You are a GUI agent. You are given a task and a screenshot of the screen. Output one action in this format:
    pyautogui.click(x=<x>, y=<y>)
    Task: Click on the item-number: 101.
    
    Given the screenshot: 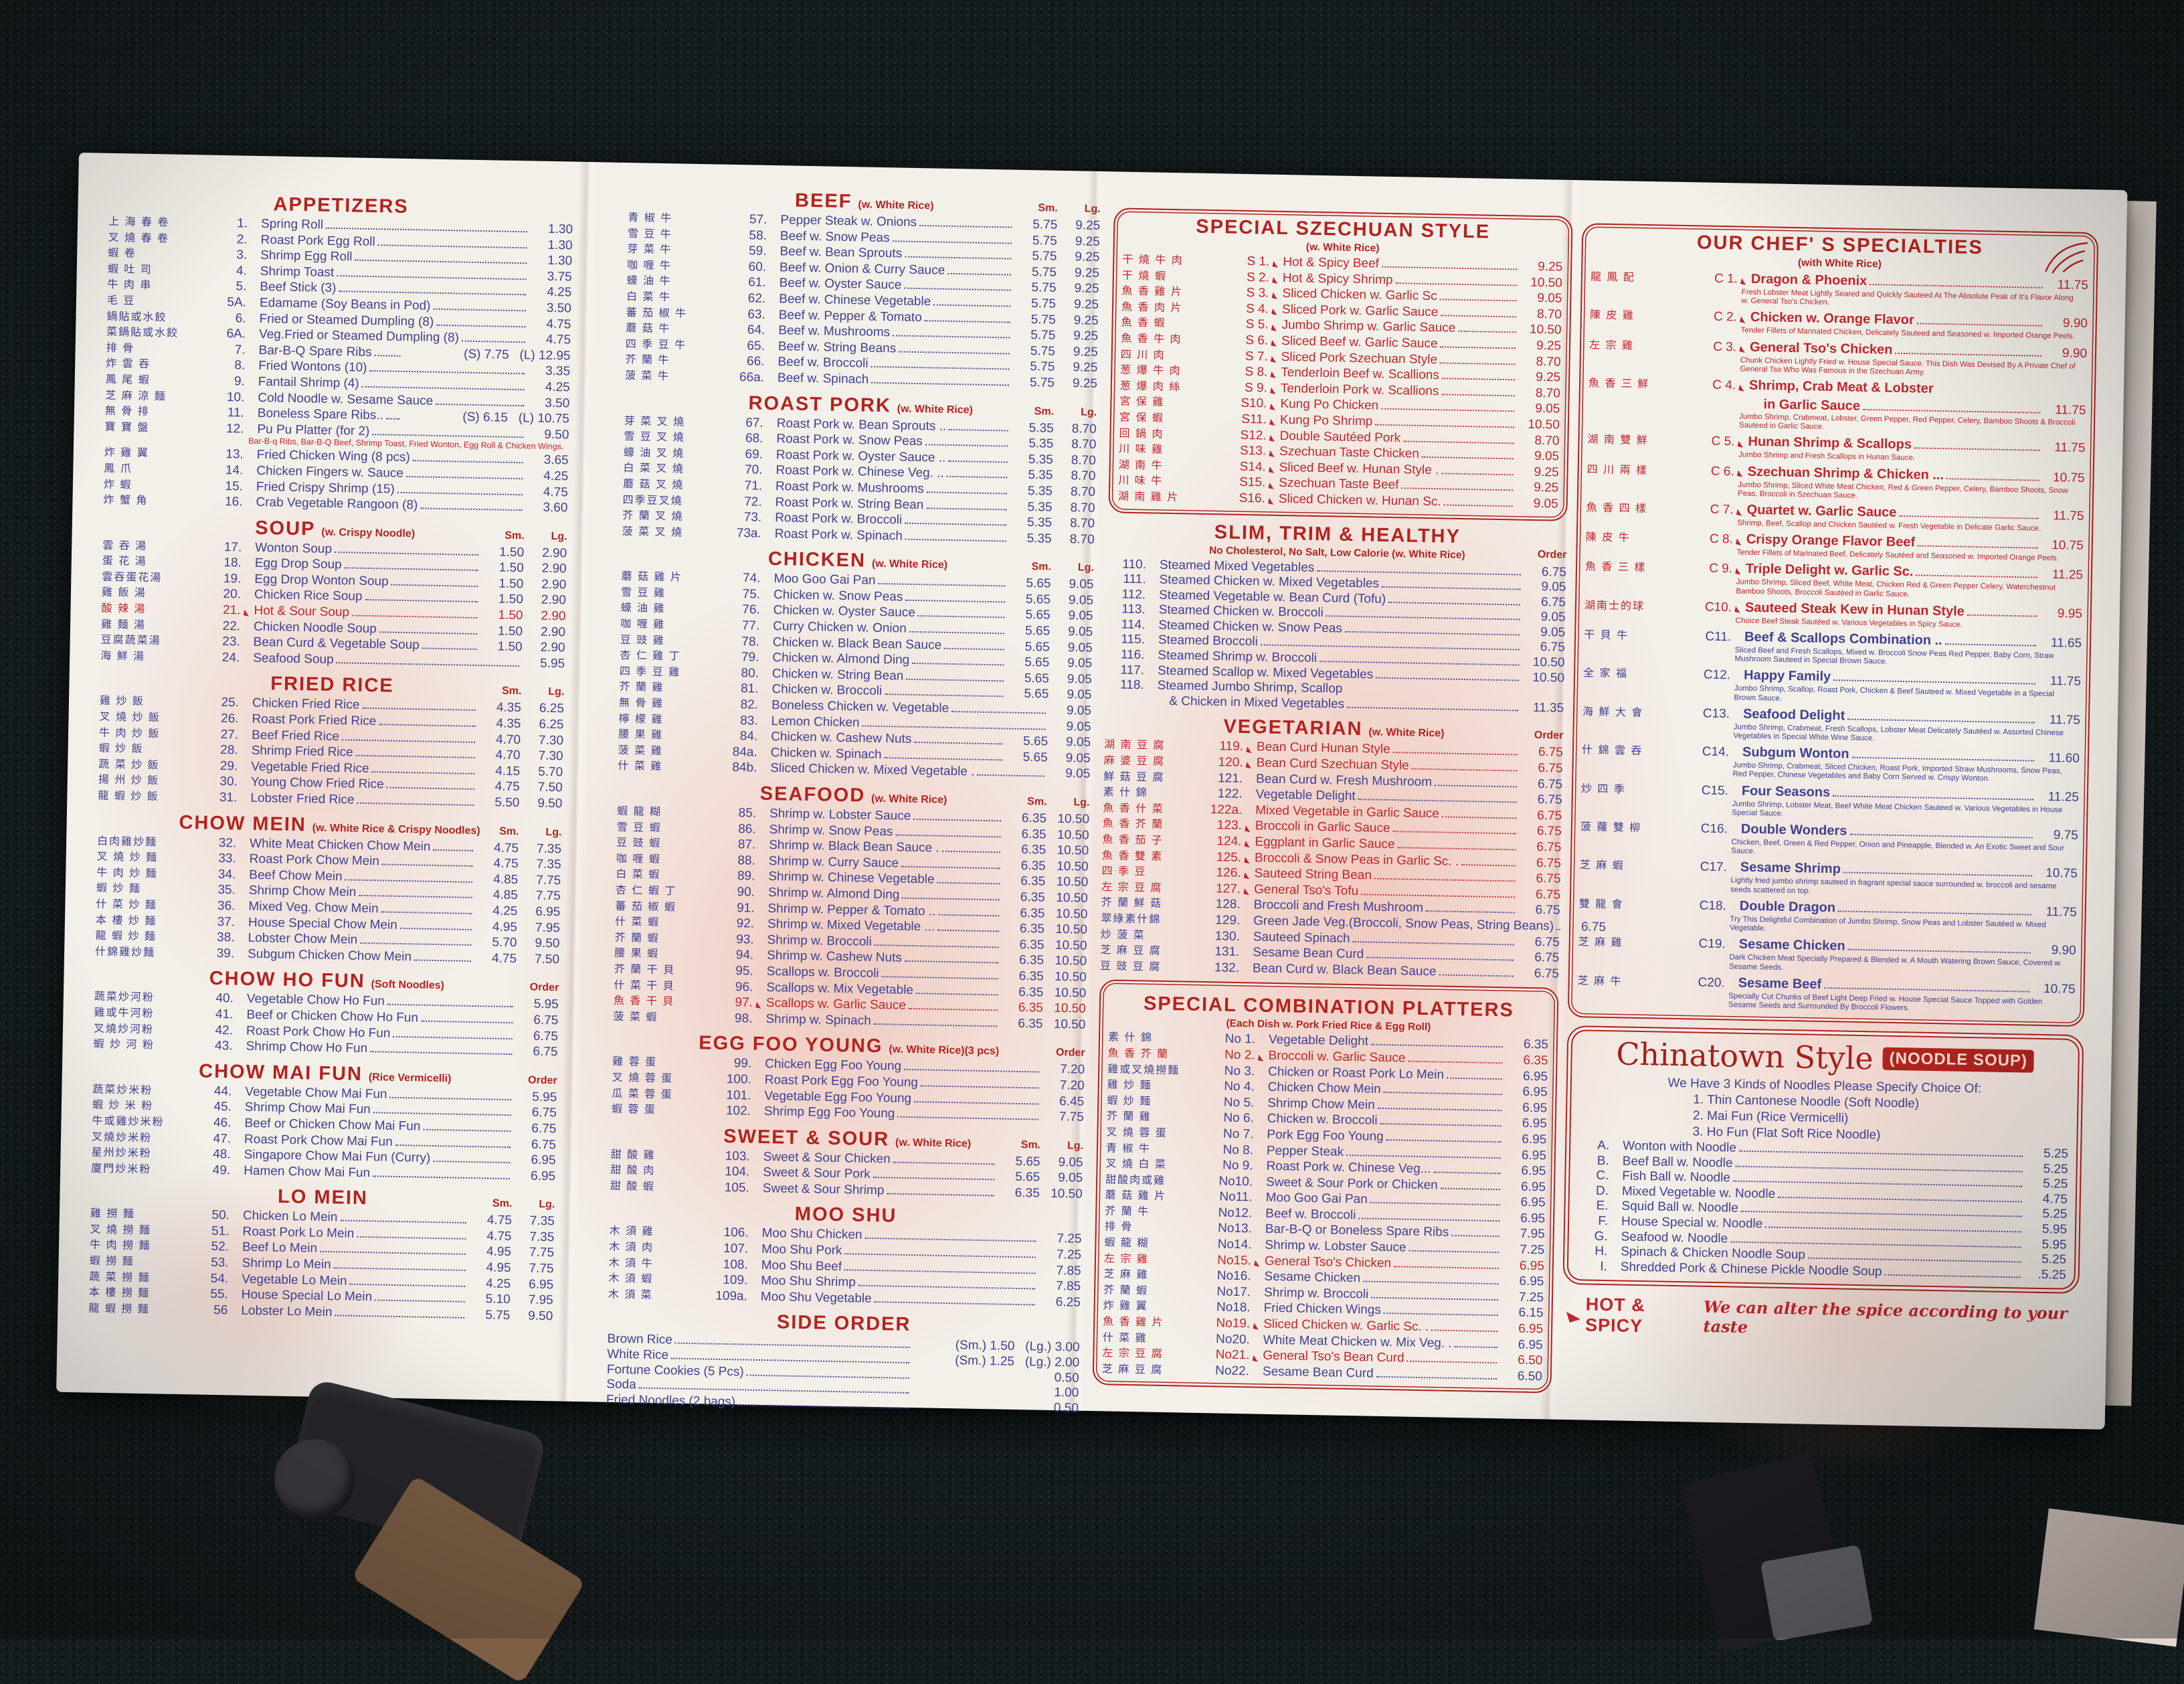 What is the action you would take?
    pyautogui.click(x=733, y=1096)
    